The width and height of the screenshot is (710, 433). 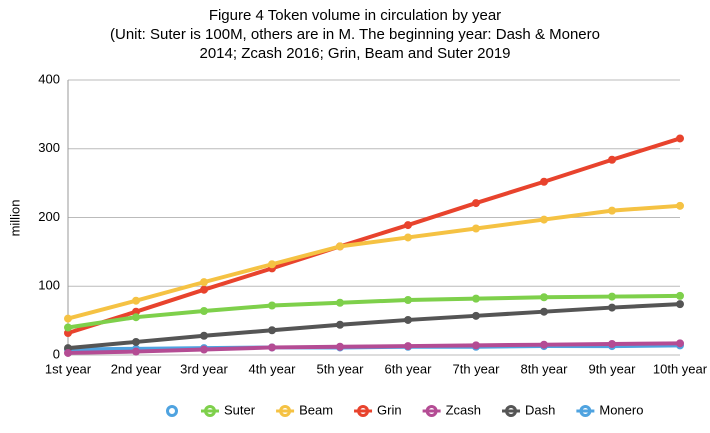 I want to click on y-axis-label: million, so click(x=14, y=218).